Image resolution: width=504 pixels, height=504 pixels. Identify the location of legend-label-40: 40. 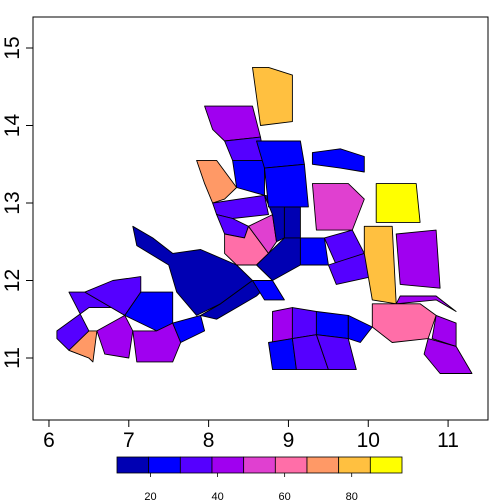
(217, 497).